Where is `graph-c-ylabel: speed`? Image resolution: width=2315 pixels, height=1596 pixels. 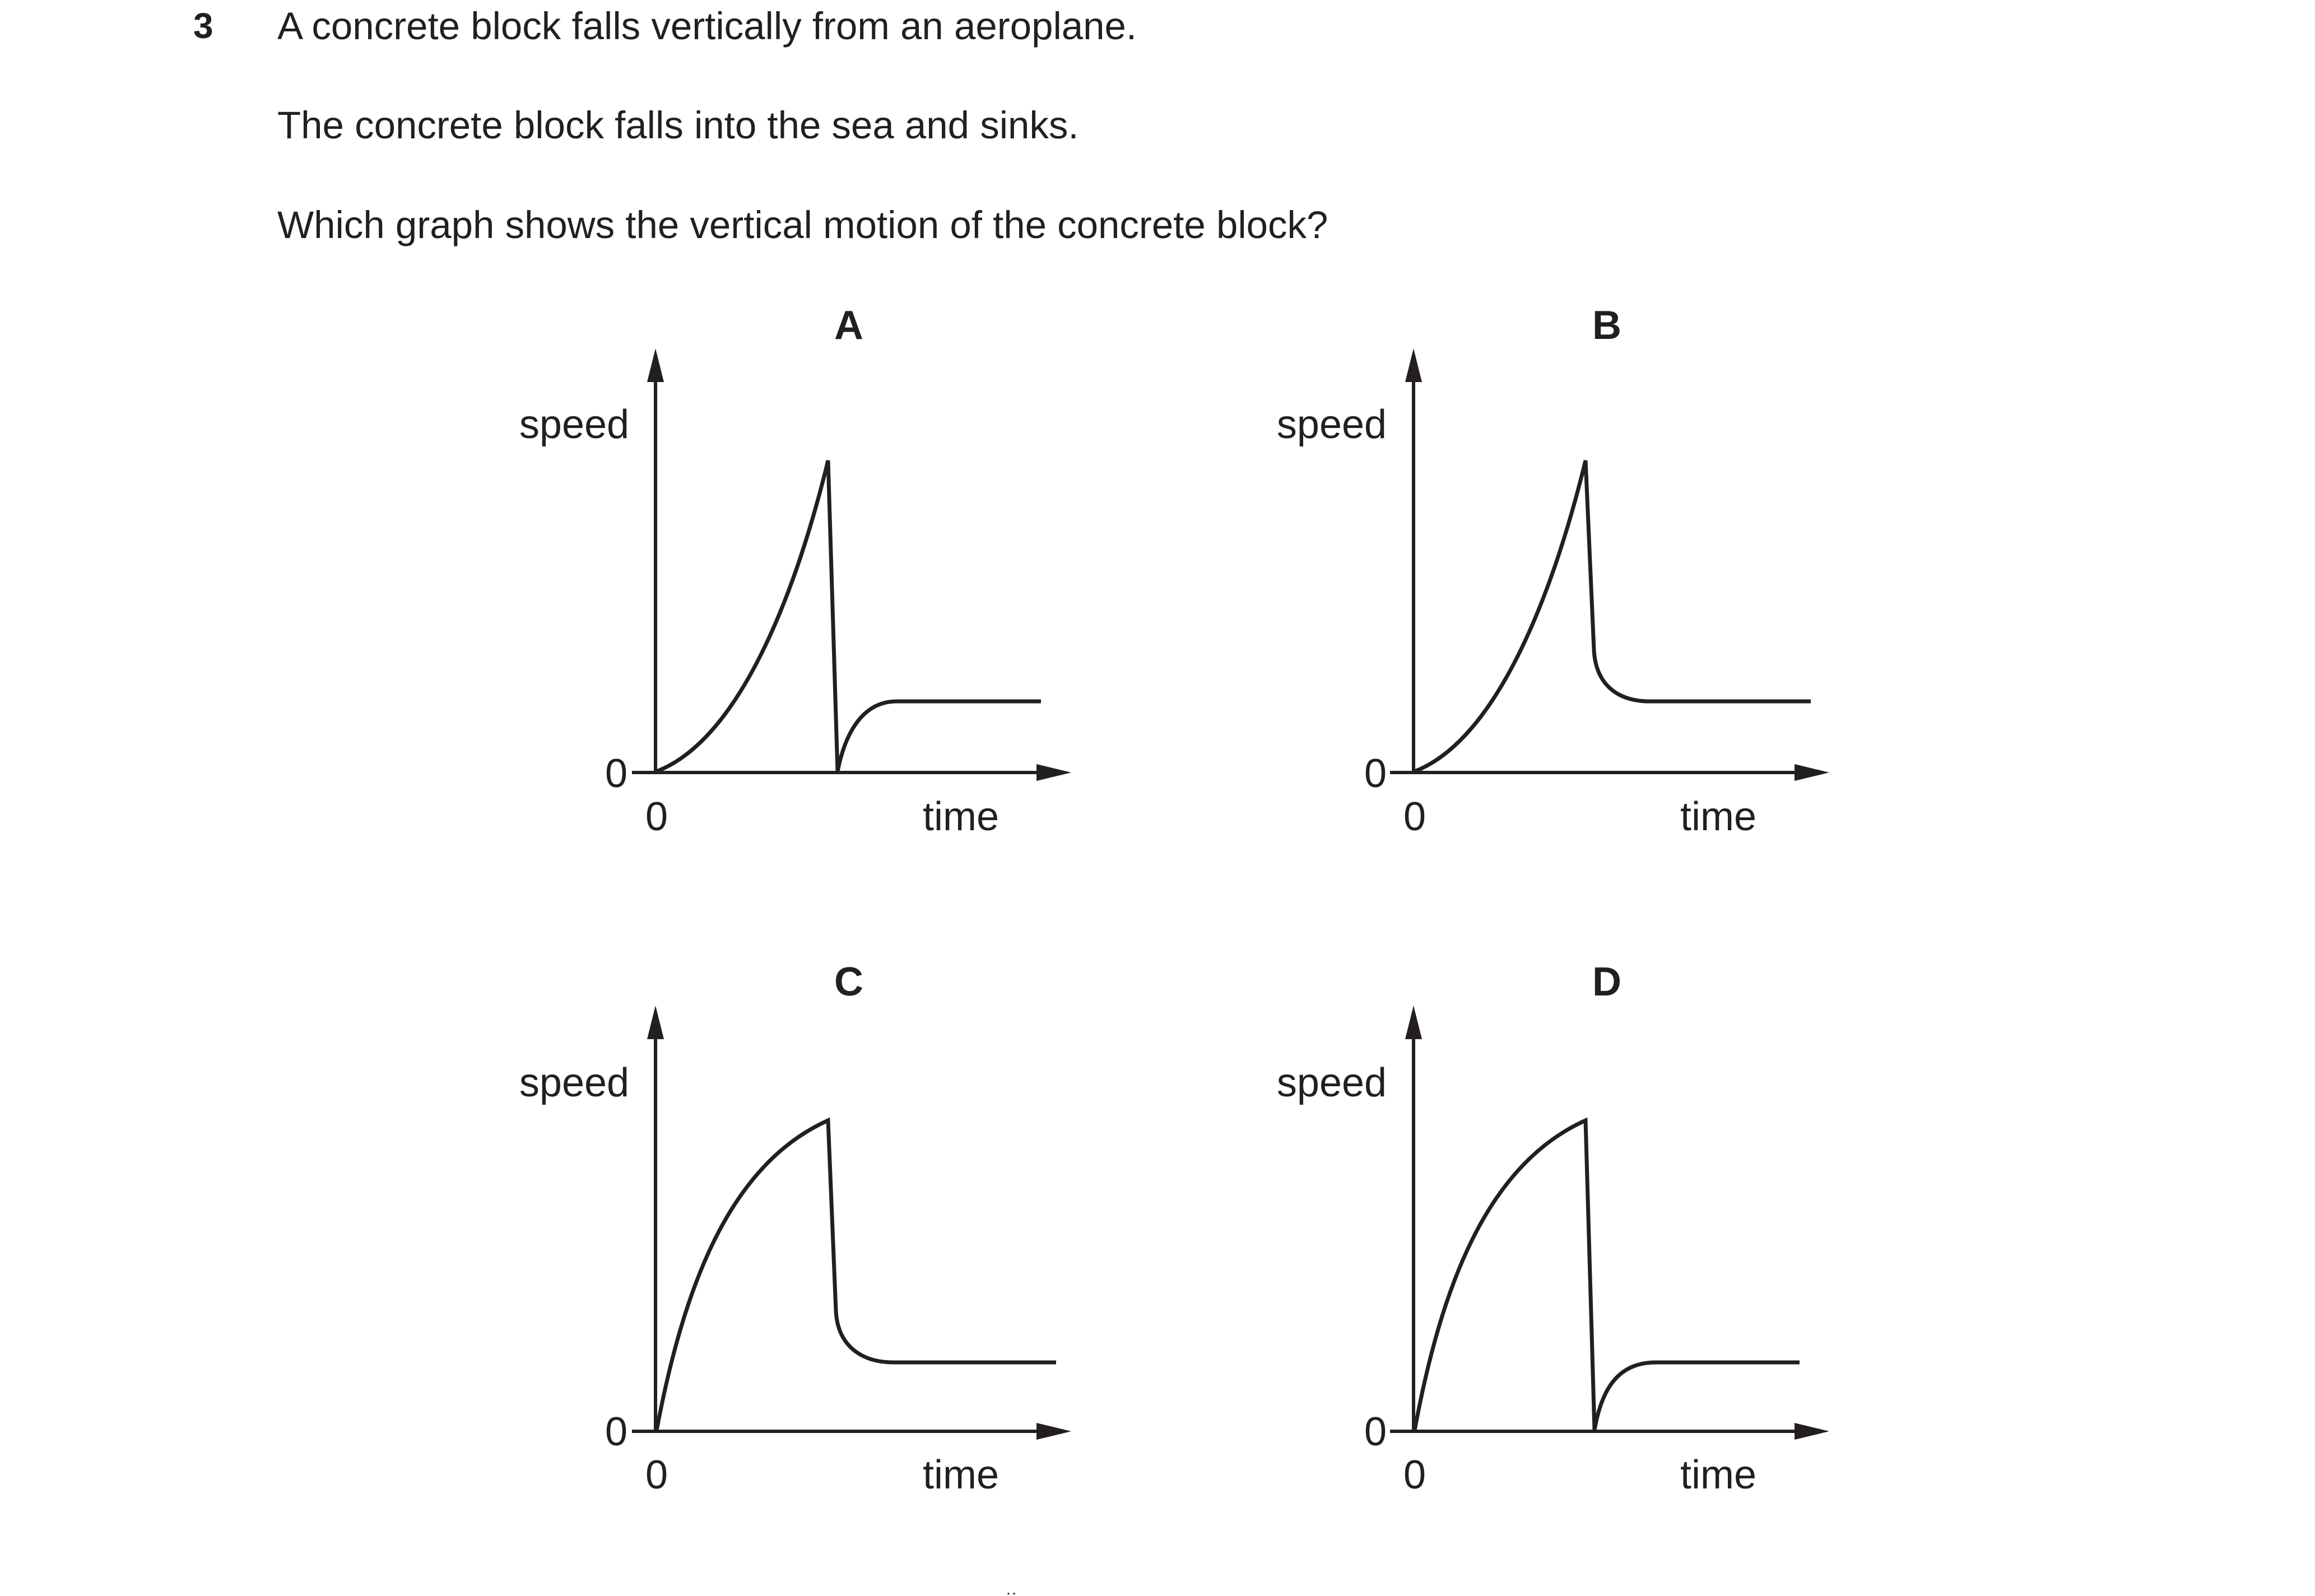
graph-c-ylabel: speed is located at coordinates (574, 1082).